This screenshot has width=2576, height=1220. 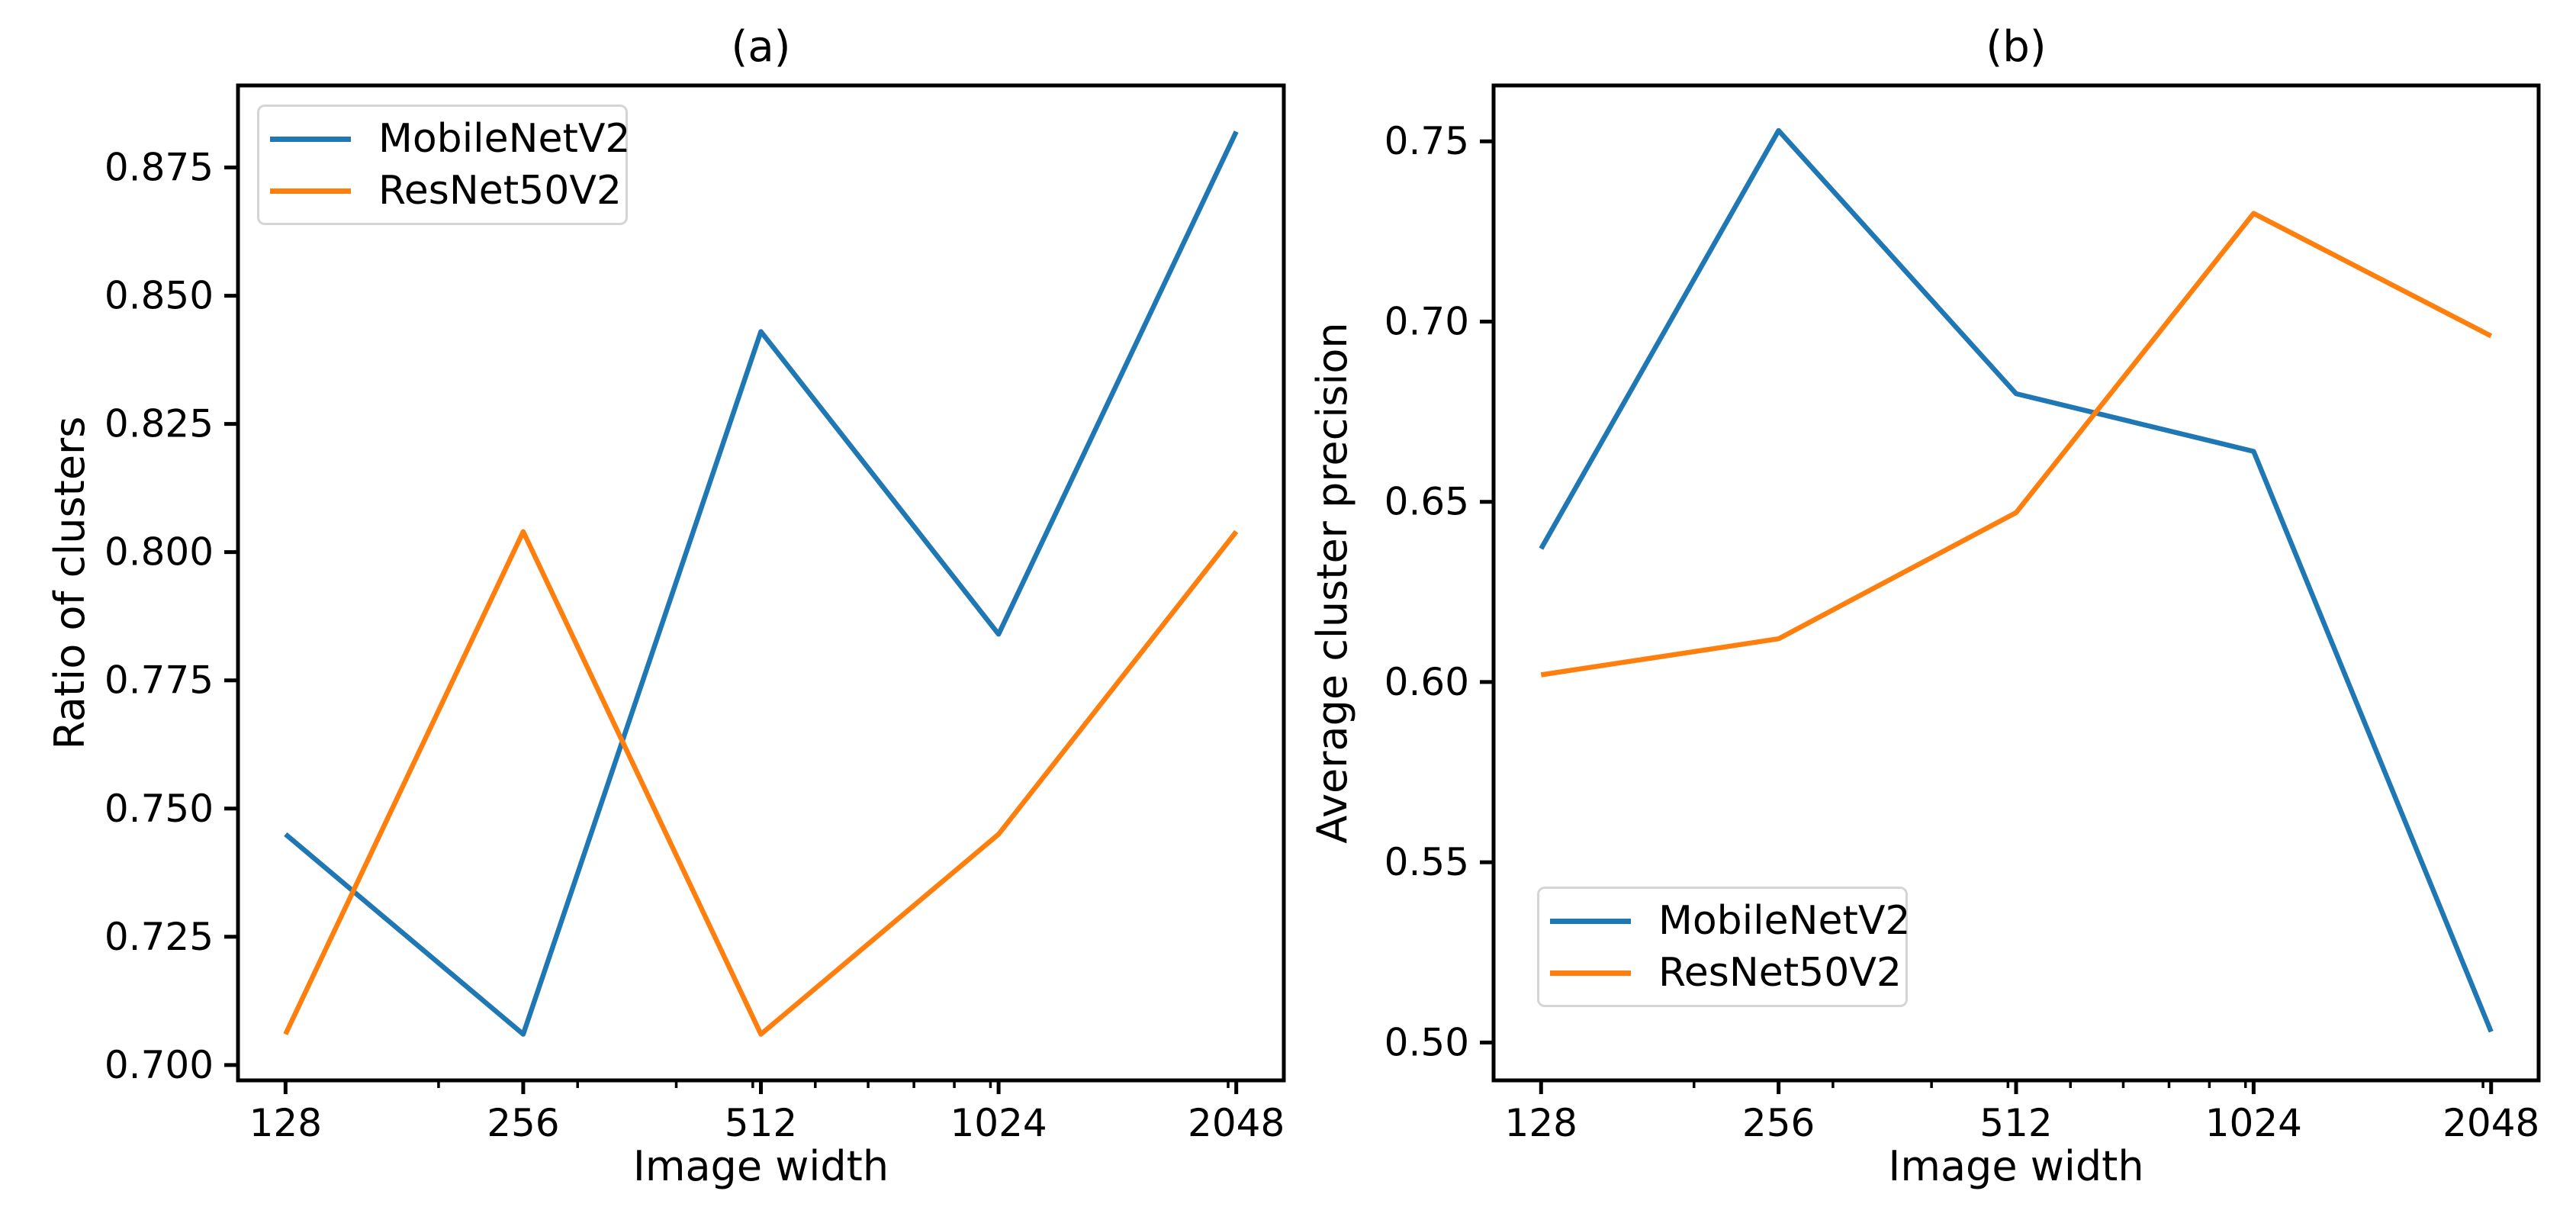 I want to click on y-tick-label: 0.70, so click(x=1426, y=321).